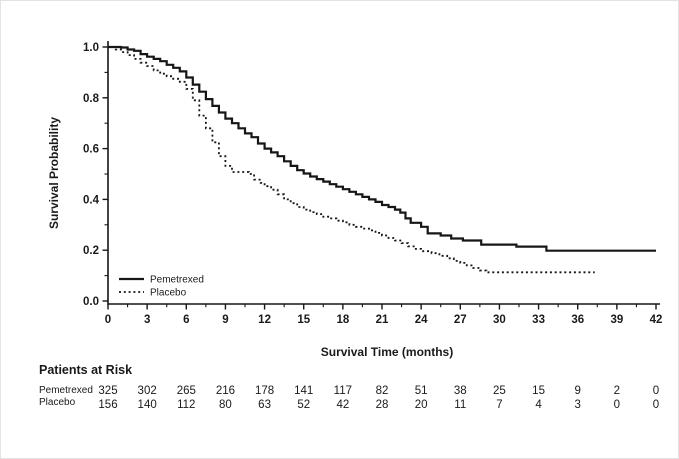 This screenshot has width=679, height=459. Describe the element at coordinates (147, 320) in the screenshot. I see `x-tick-label: 3` at that location.